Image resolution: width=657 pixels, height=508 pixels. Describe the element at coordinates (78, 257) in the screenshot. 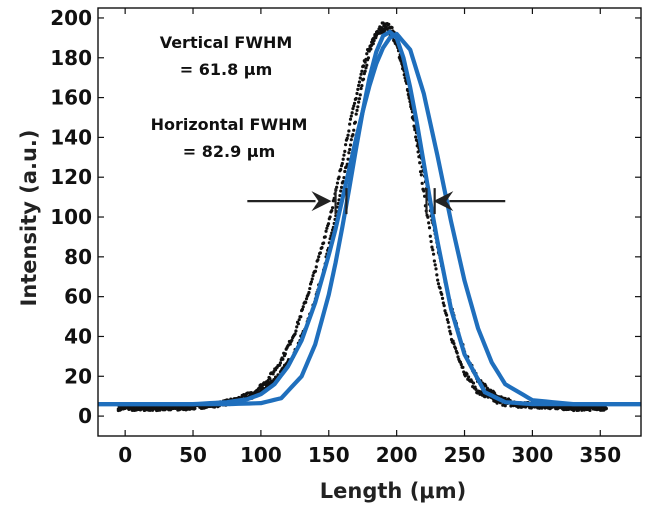

I see `y-tick-label: 80` at that location.